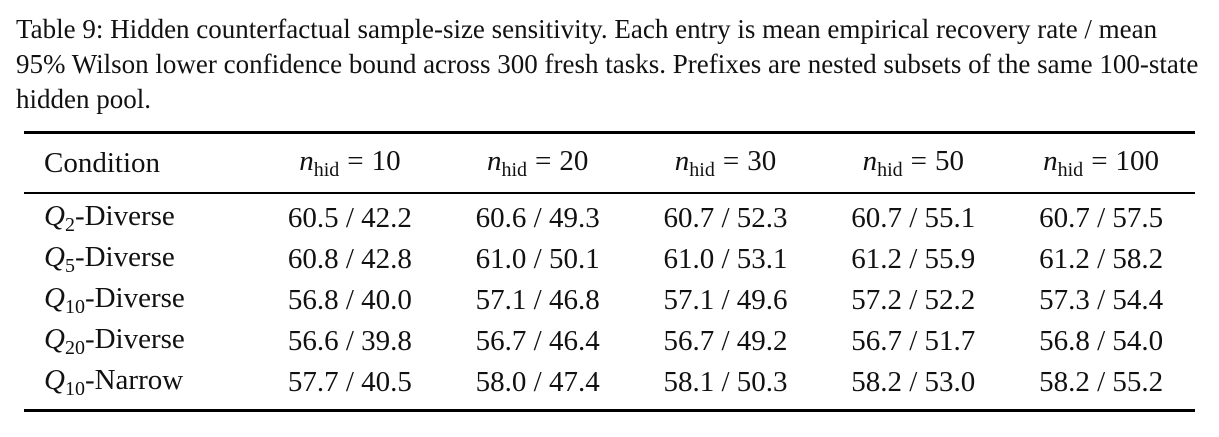 The height and width of the screenshot is (437, 1219). What do you see at coordinates (1101, 382) in the screenshot?
I see `value-cell: 58.2 / 55.2` at bounding box center [1101, 382].